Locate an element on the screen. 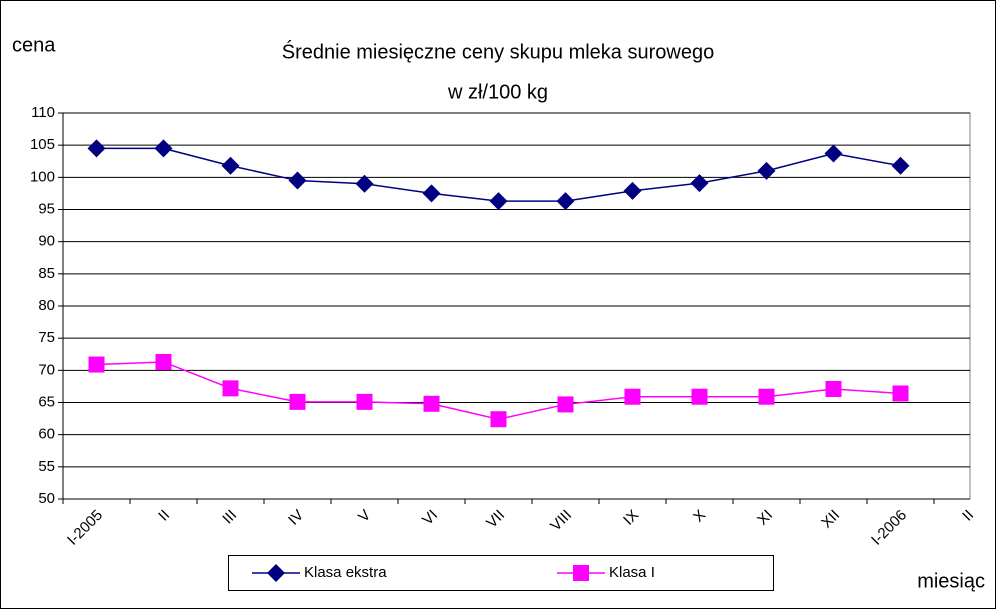  y-tick-label: 60 is located at coordinates (46, 434).